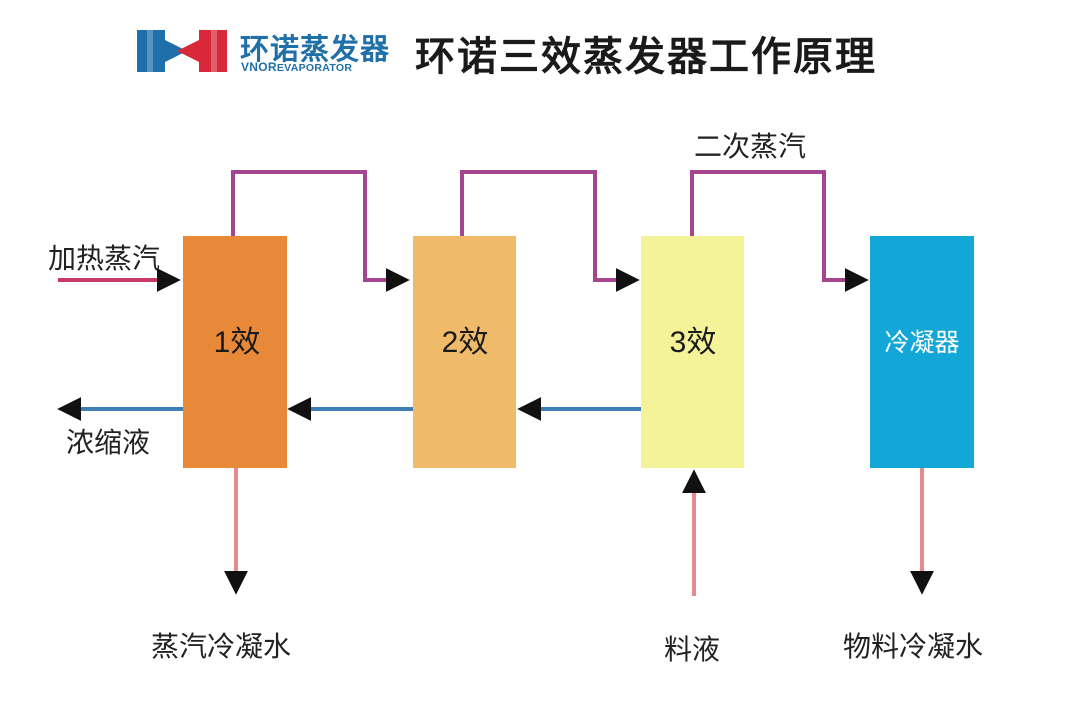 This screenshot has width=1080, height=712. I want to click on effect-2-label: 2效, so click(465, 342).